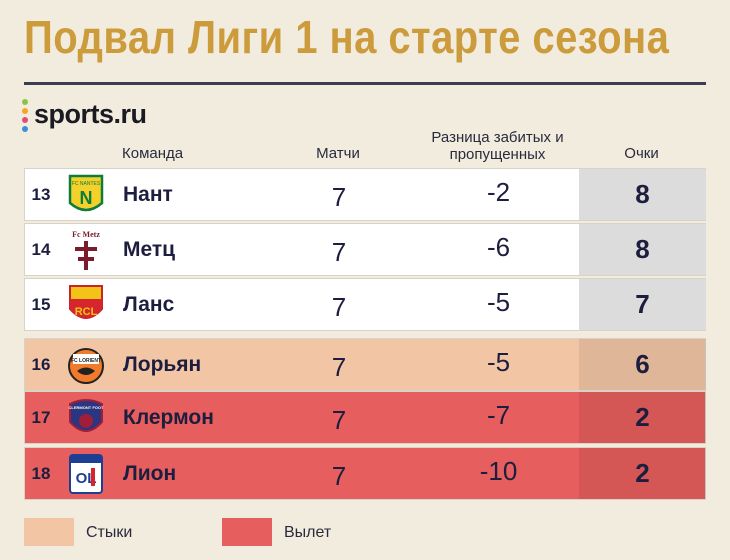 The width and height of the screenshot is (730, 560). What do you see at coordinates (365, 249) in the screenshot?
I see `table-row: 14 Fc Metz Метц 7 -6 8` at bounding box center [365, 249].